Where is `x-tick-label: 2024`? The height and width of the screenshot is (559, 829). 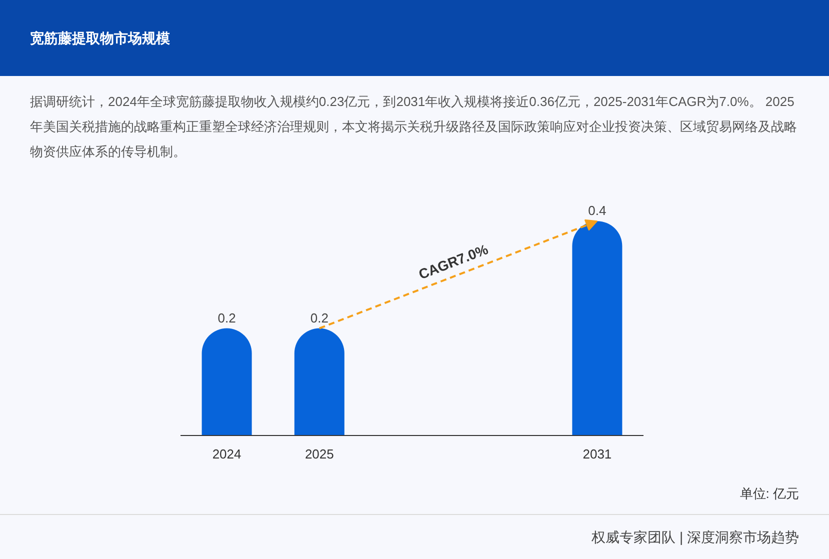
x-tick-label: 2024 is located at coordinates (227, 454).